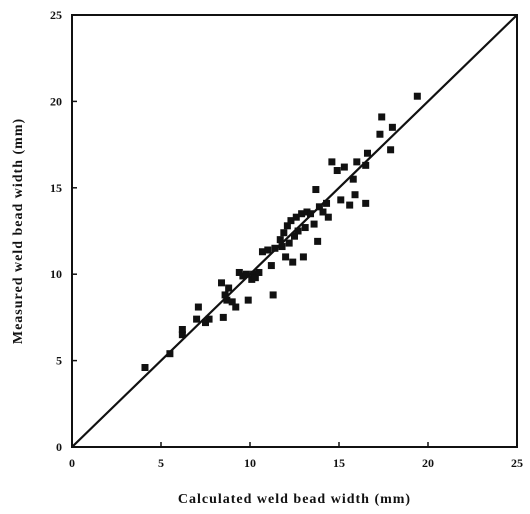 The width and height of the screenshot is (530, 514). I want to click on y-tick-label: 25, so click(56, 15).